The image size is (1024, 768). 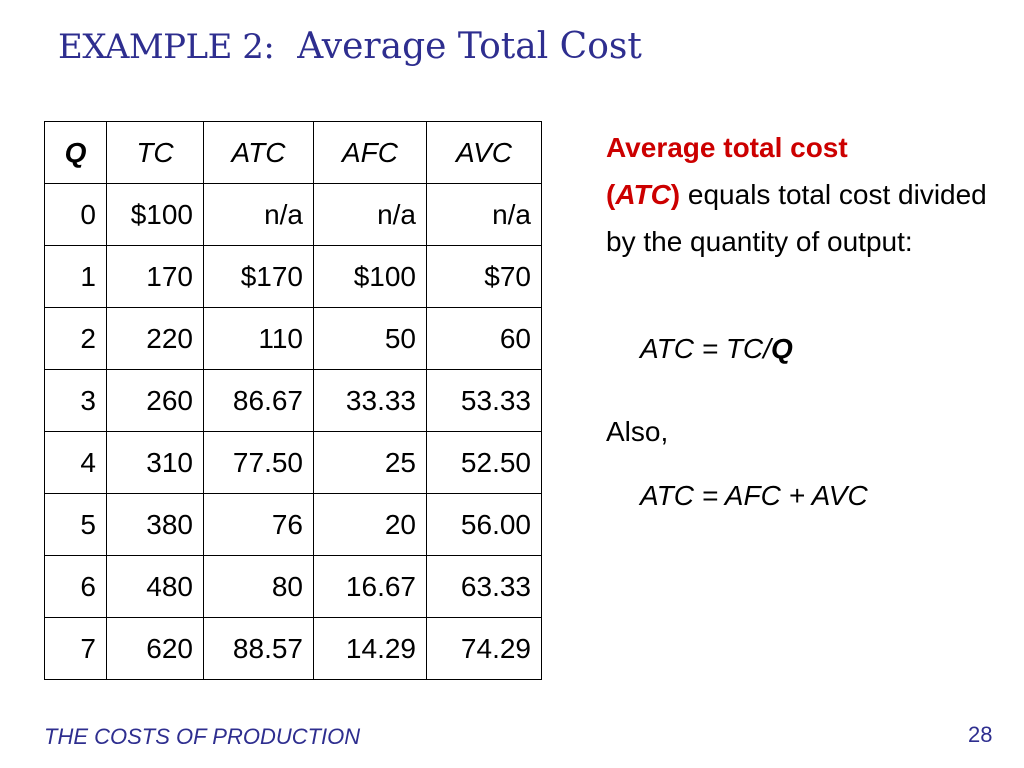 I want to click on table-cell: 480, so click(x=155, y=586).